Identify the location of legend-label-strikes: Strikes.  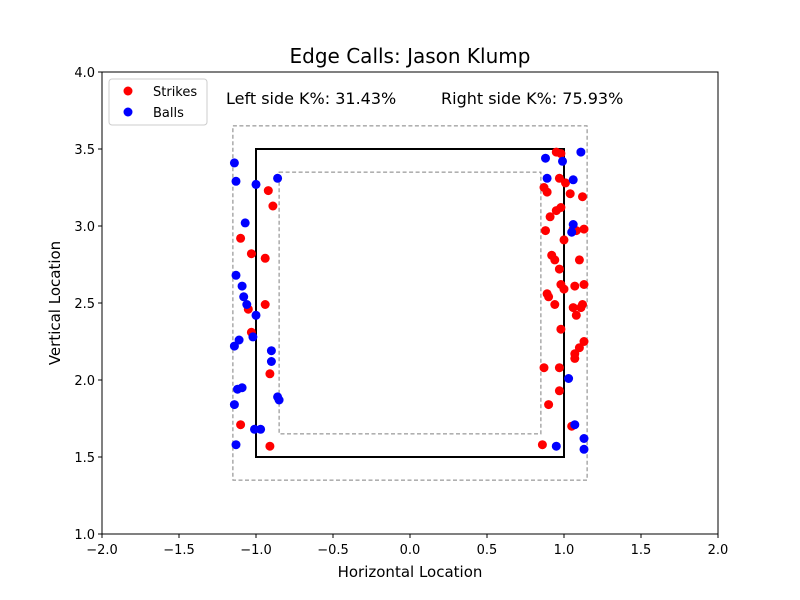
(175, 92).